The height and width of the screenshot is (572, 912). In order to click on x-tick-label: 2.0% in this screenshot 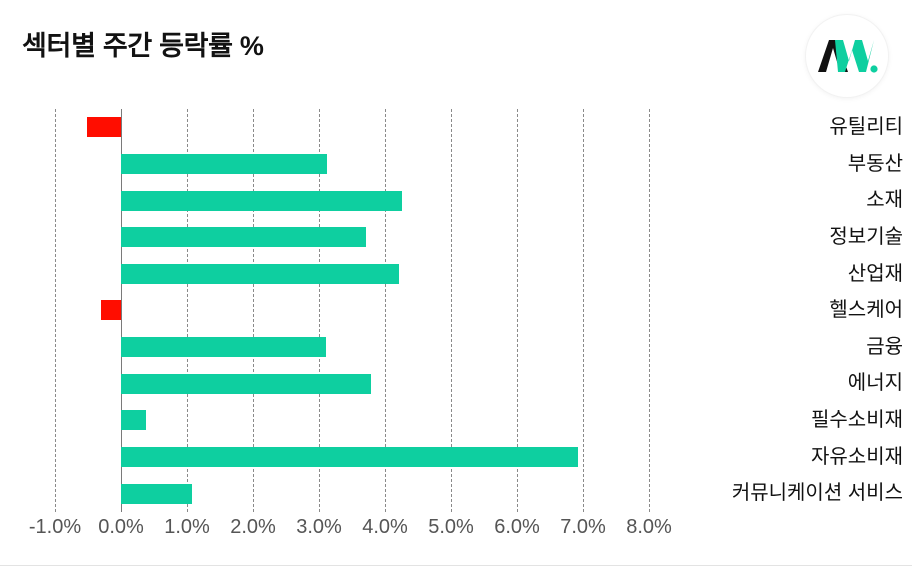, I will do `click(253, 527)`.